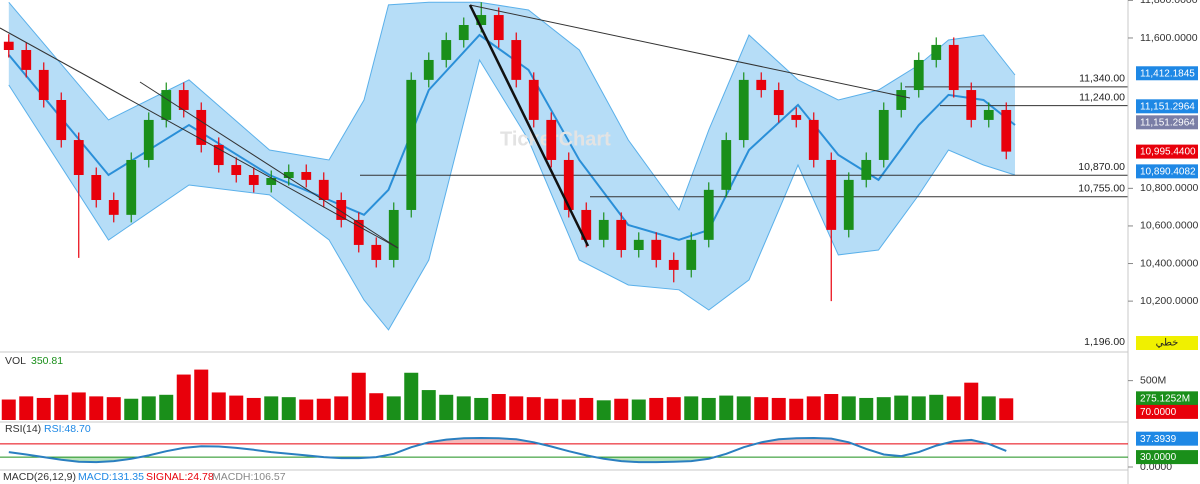  What do you see at coordinates (1169, 263) in the screenshot?
I see `y-tick-label: 10,400.0000` at bounding box center [1169, 263].